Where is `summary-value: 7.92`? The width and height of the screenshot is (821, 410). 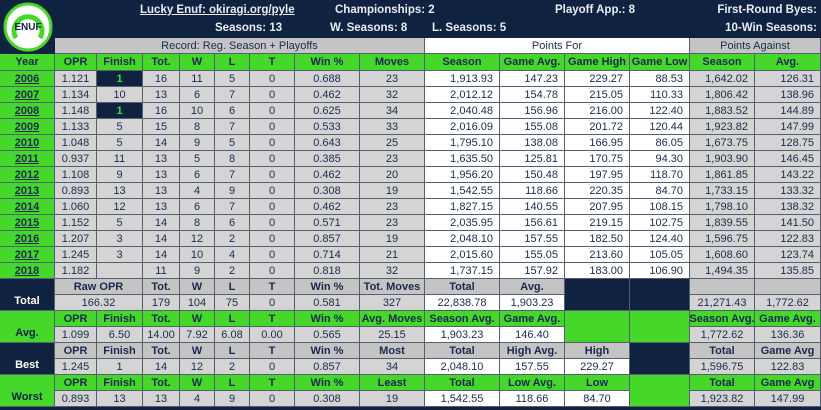 summary-value: 7.92 is located at coordinates (197, 335).